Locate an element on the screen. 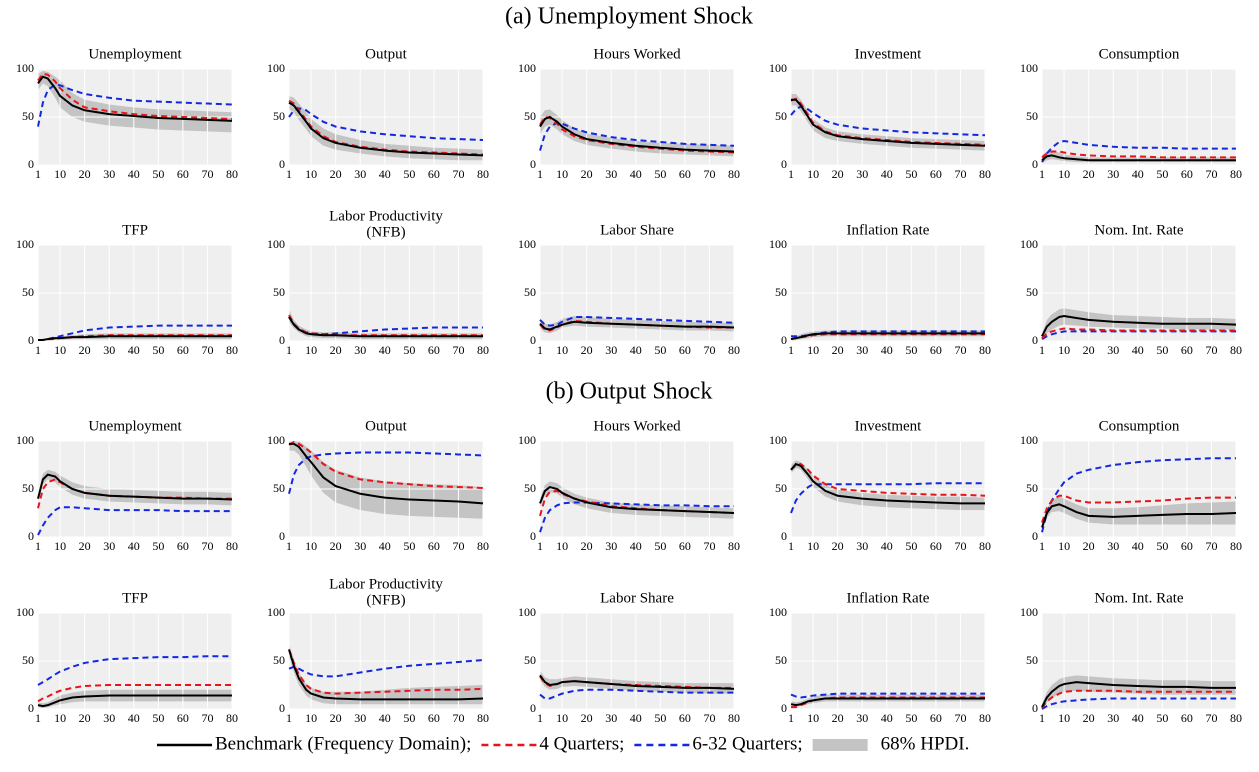 Image resolution: width=1259 pixels, height=772 pixels. panel-title: Nom. Int. Rate is located at coordinates (1138, 230).